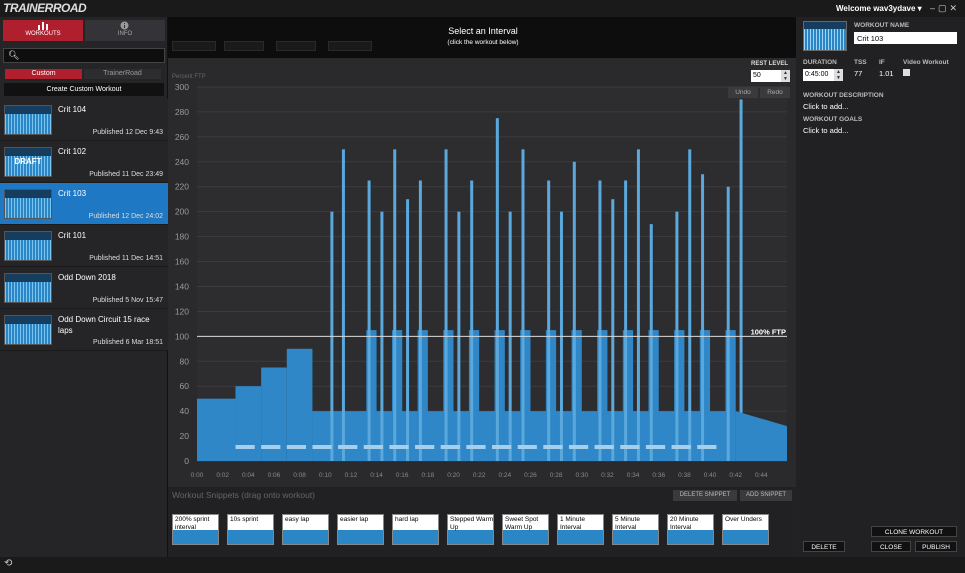 The image size is (965, 573). What do you see at coordinates (766, 495) in the screenshot?
I see `add-snippet-button: ADD SNIPPET` at bounding box center [766, 495].